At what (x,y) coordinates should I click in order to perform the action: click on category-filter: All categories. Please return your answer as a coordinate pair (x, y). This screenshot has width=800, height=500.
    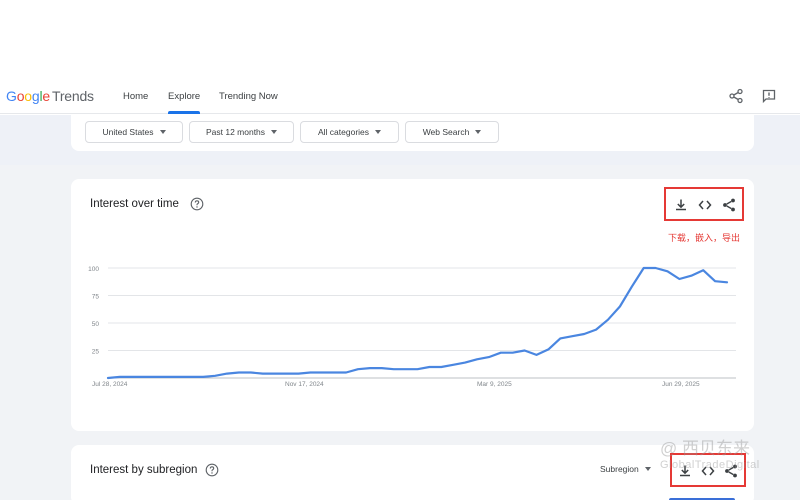
    Looking at the image, I should click on (349, 132).